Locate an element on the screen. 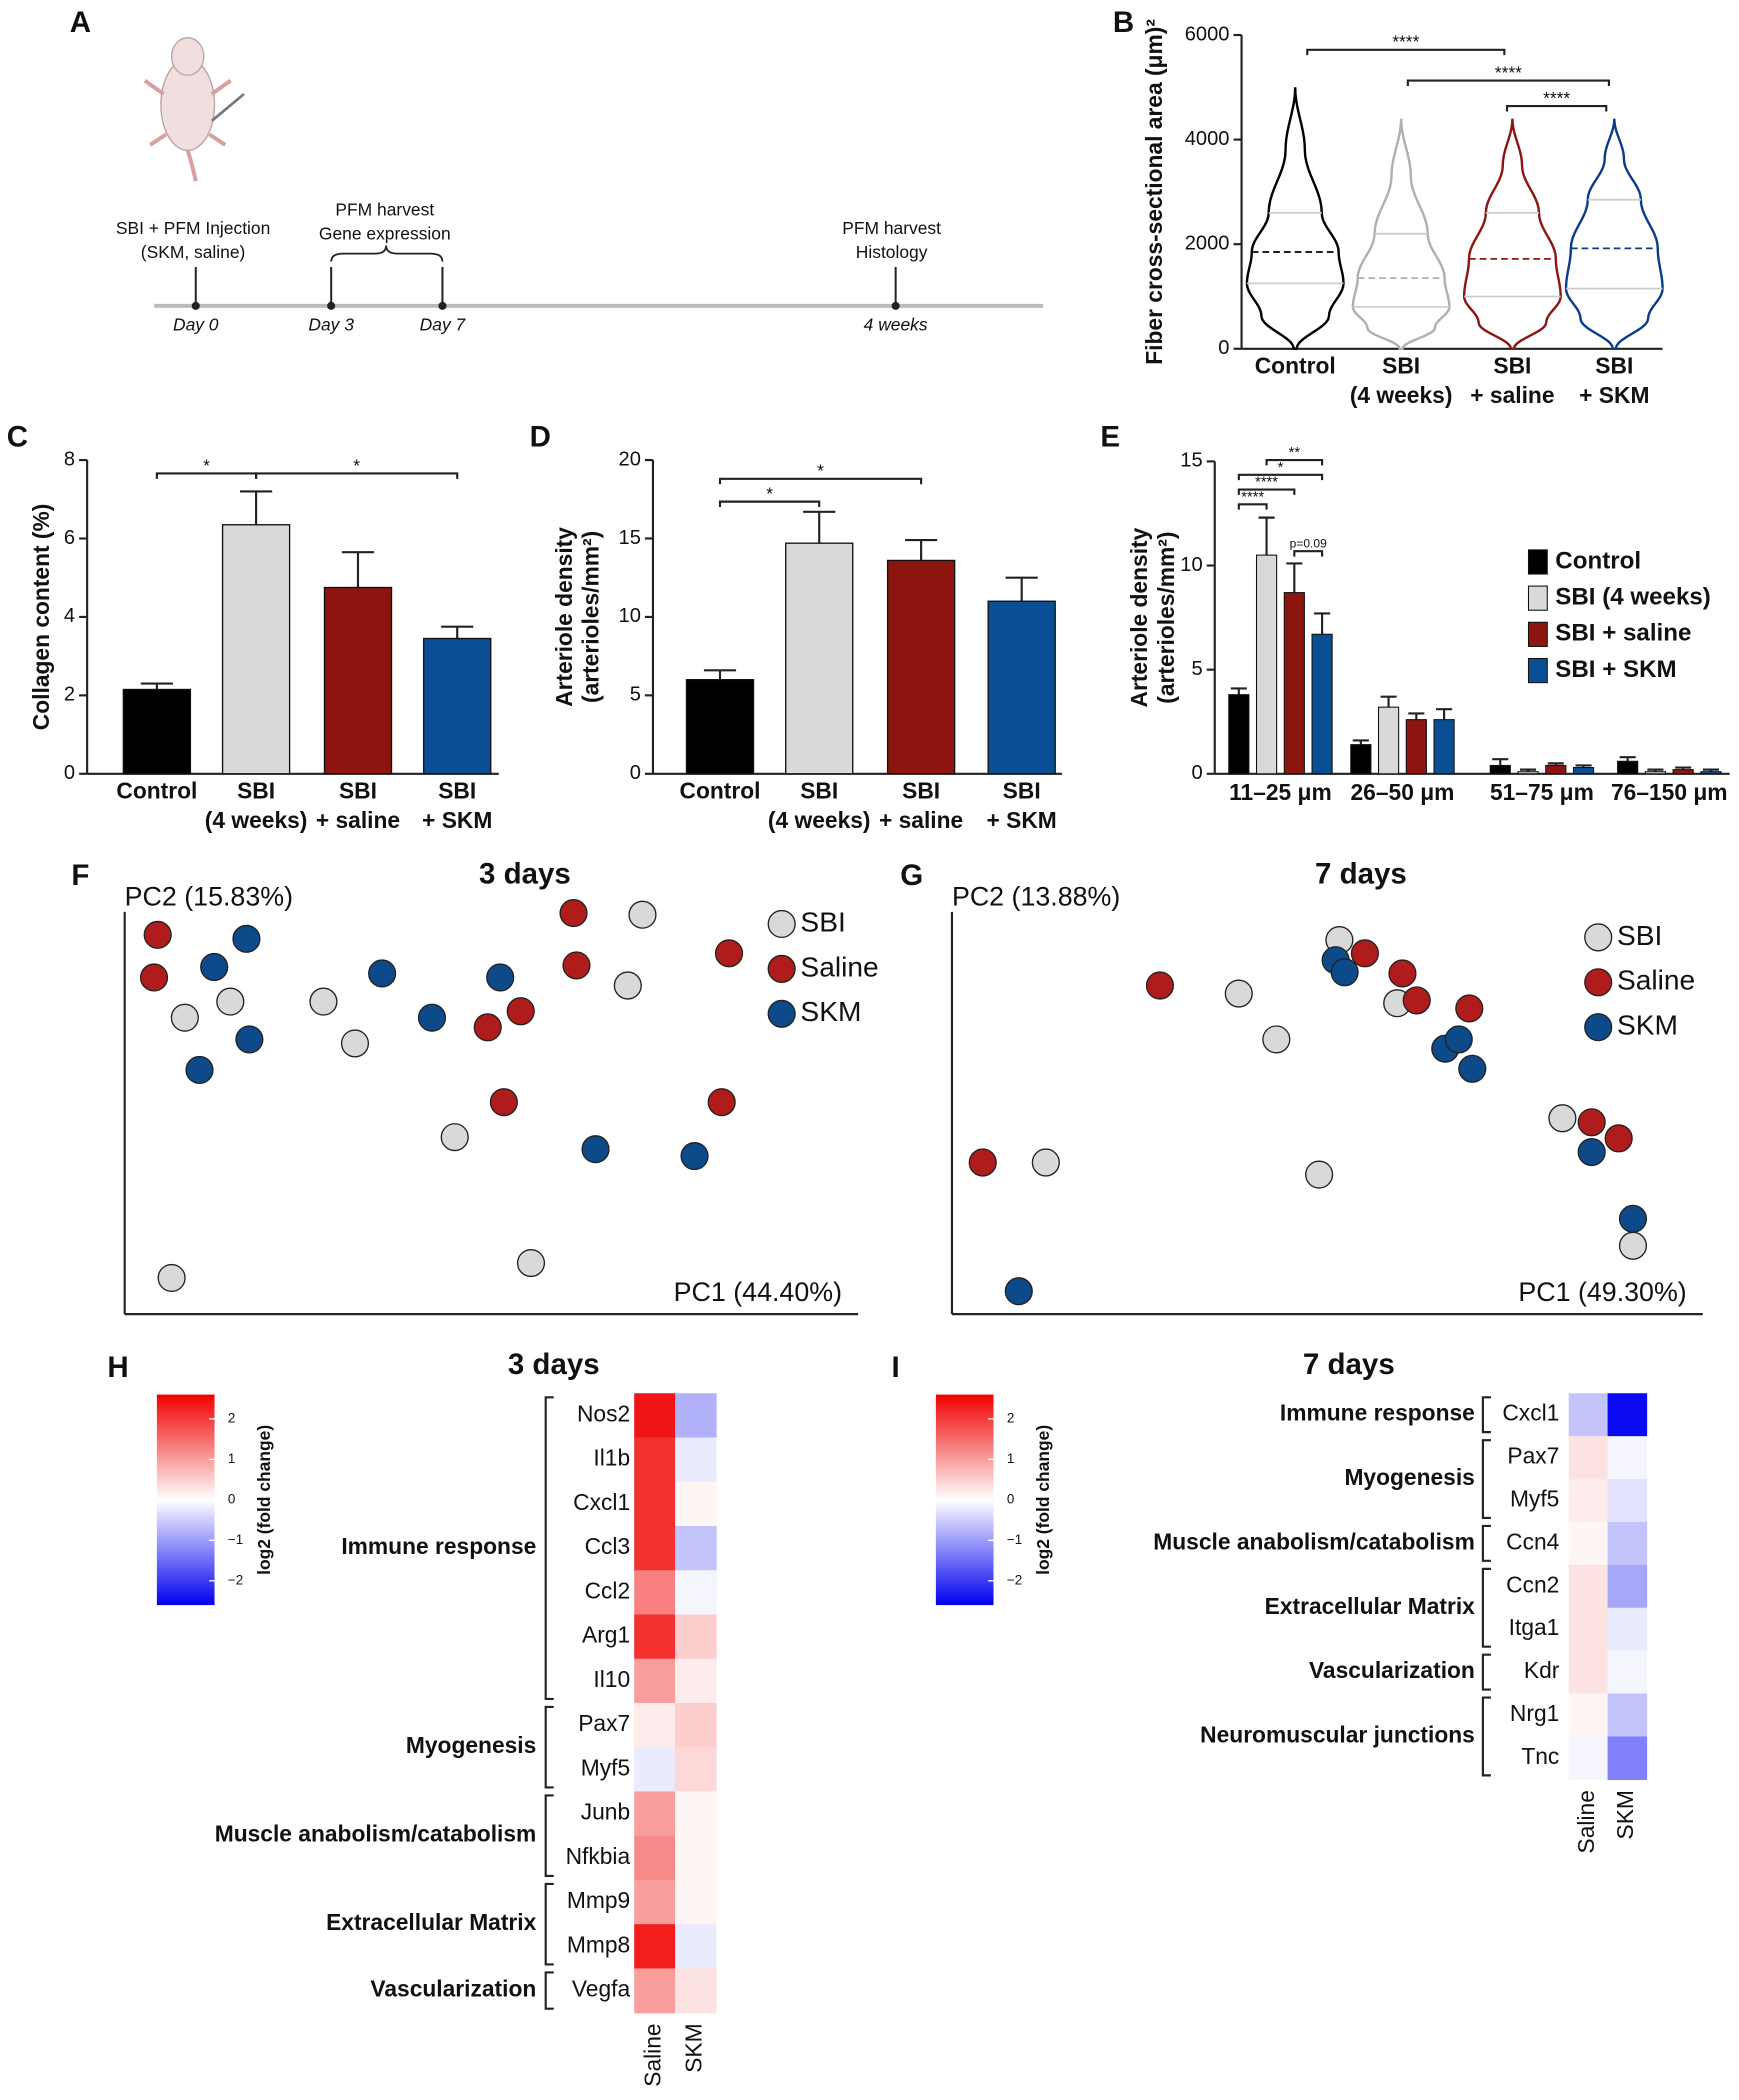 The height and width of the screenshot is (2100, 1739). y-tick-label: 2 is located at coordinates (69, 695).